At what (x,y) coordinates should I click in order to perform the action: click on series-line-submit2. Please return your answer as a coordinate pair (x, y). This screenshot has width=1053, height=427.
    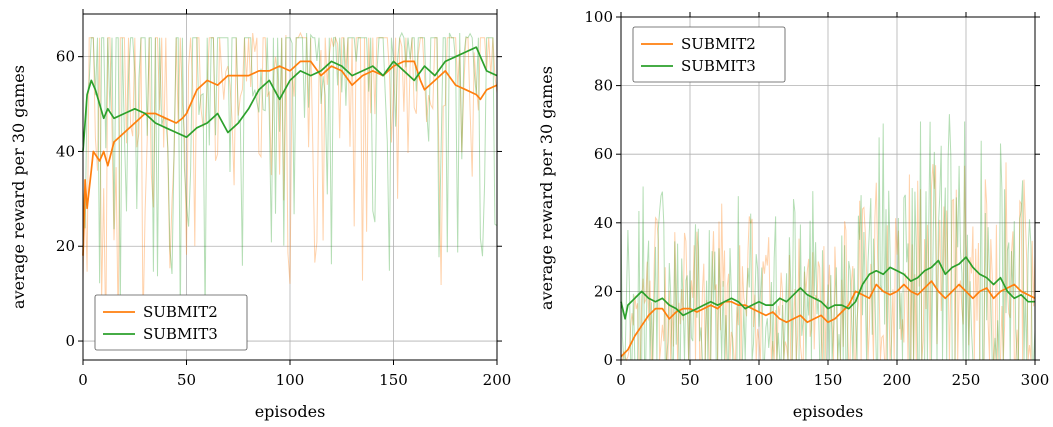
    Looking at the image, I should click on (828, 319).